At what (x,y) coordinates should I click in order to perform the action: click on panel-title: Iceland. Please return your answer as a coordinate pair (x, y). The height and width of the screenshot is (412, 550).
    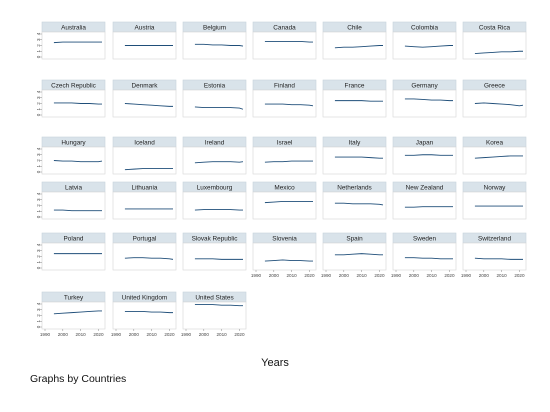
    Looking at the image, I should click on (144, 142).